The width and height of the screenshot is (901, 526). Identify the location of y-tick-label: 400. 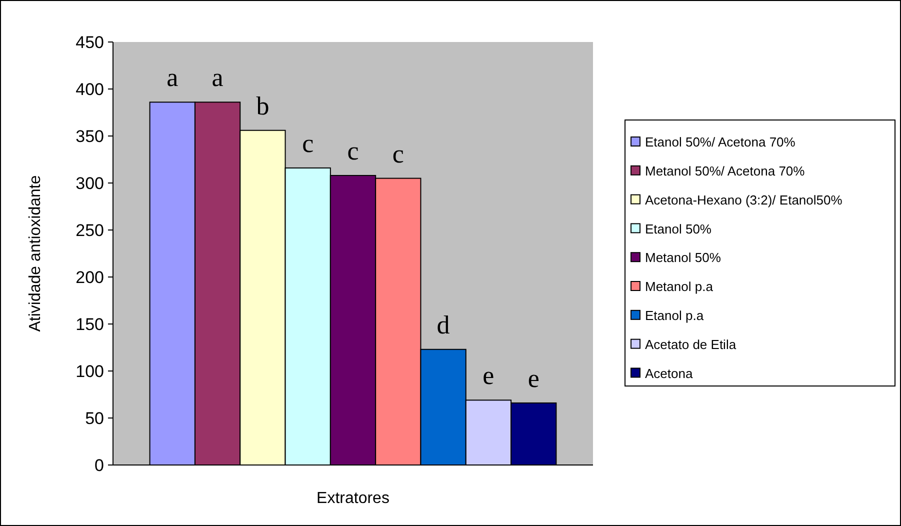
(90, 89).